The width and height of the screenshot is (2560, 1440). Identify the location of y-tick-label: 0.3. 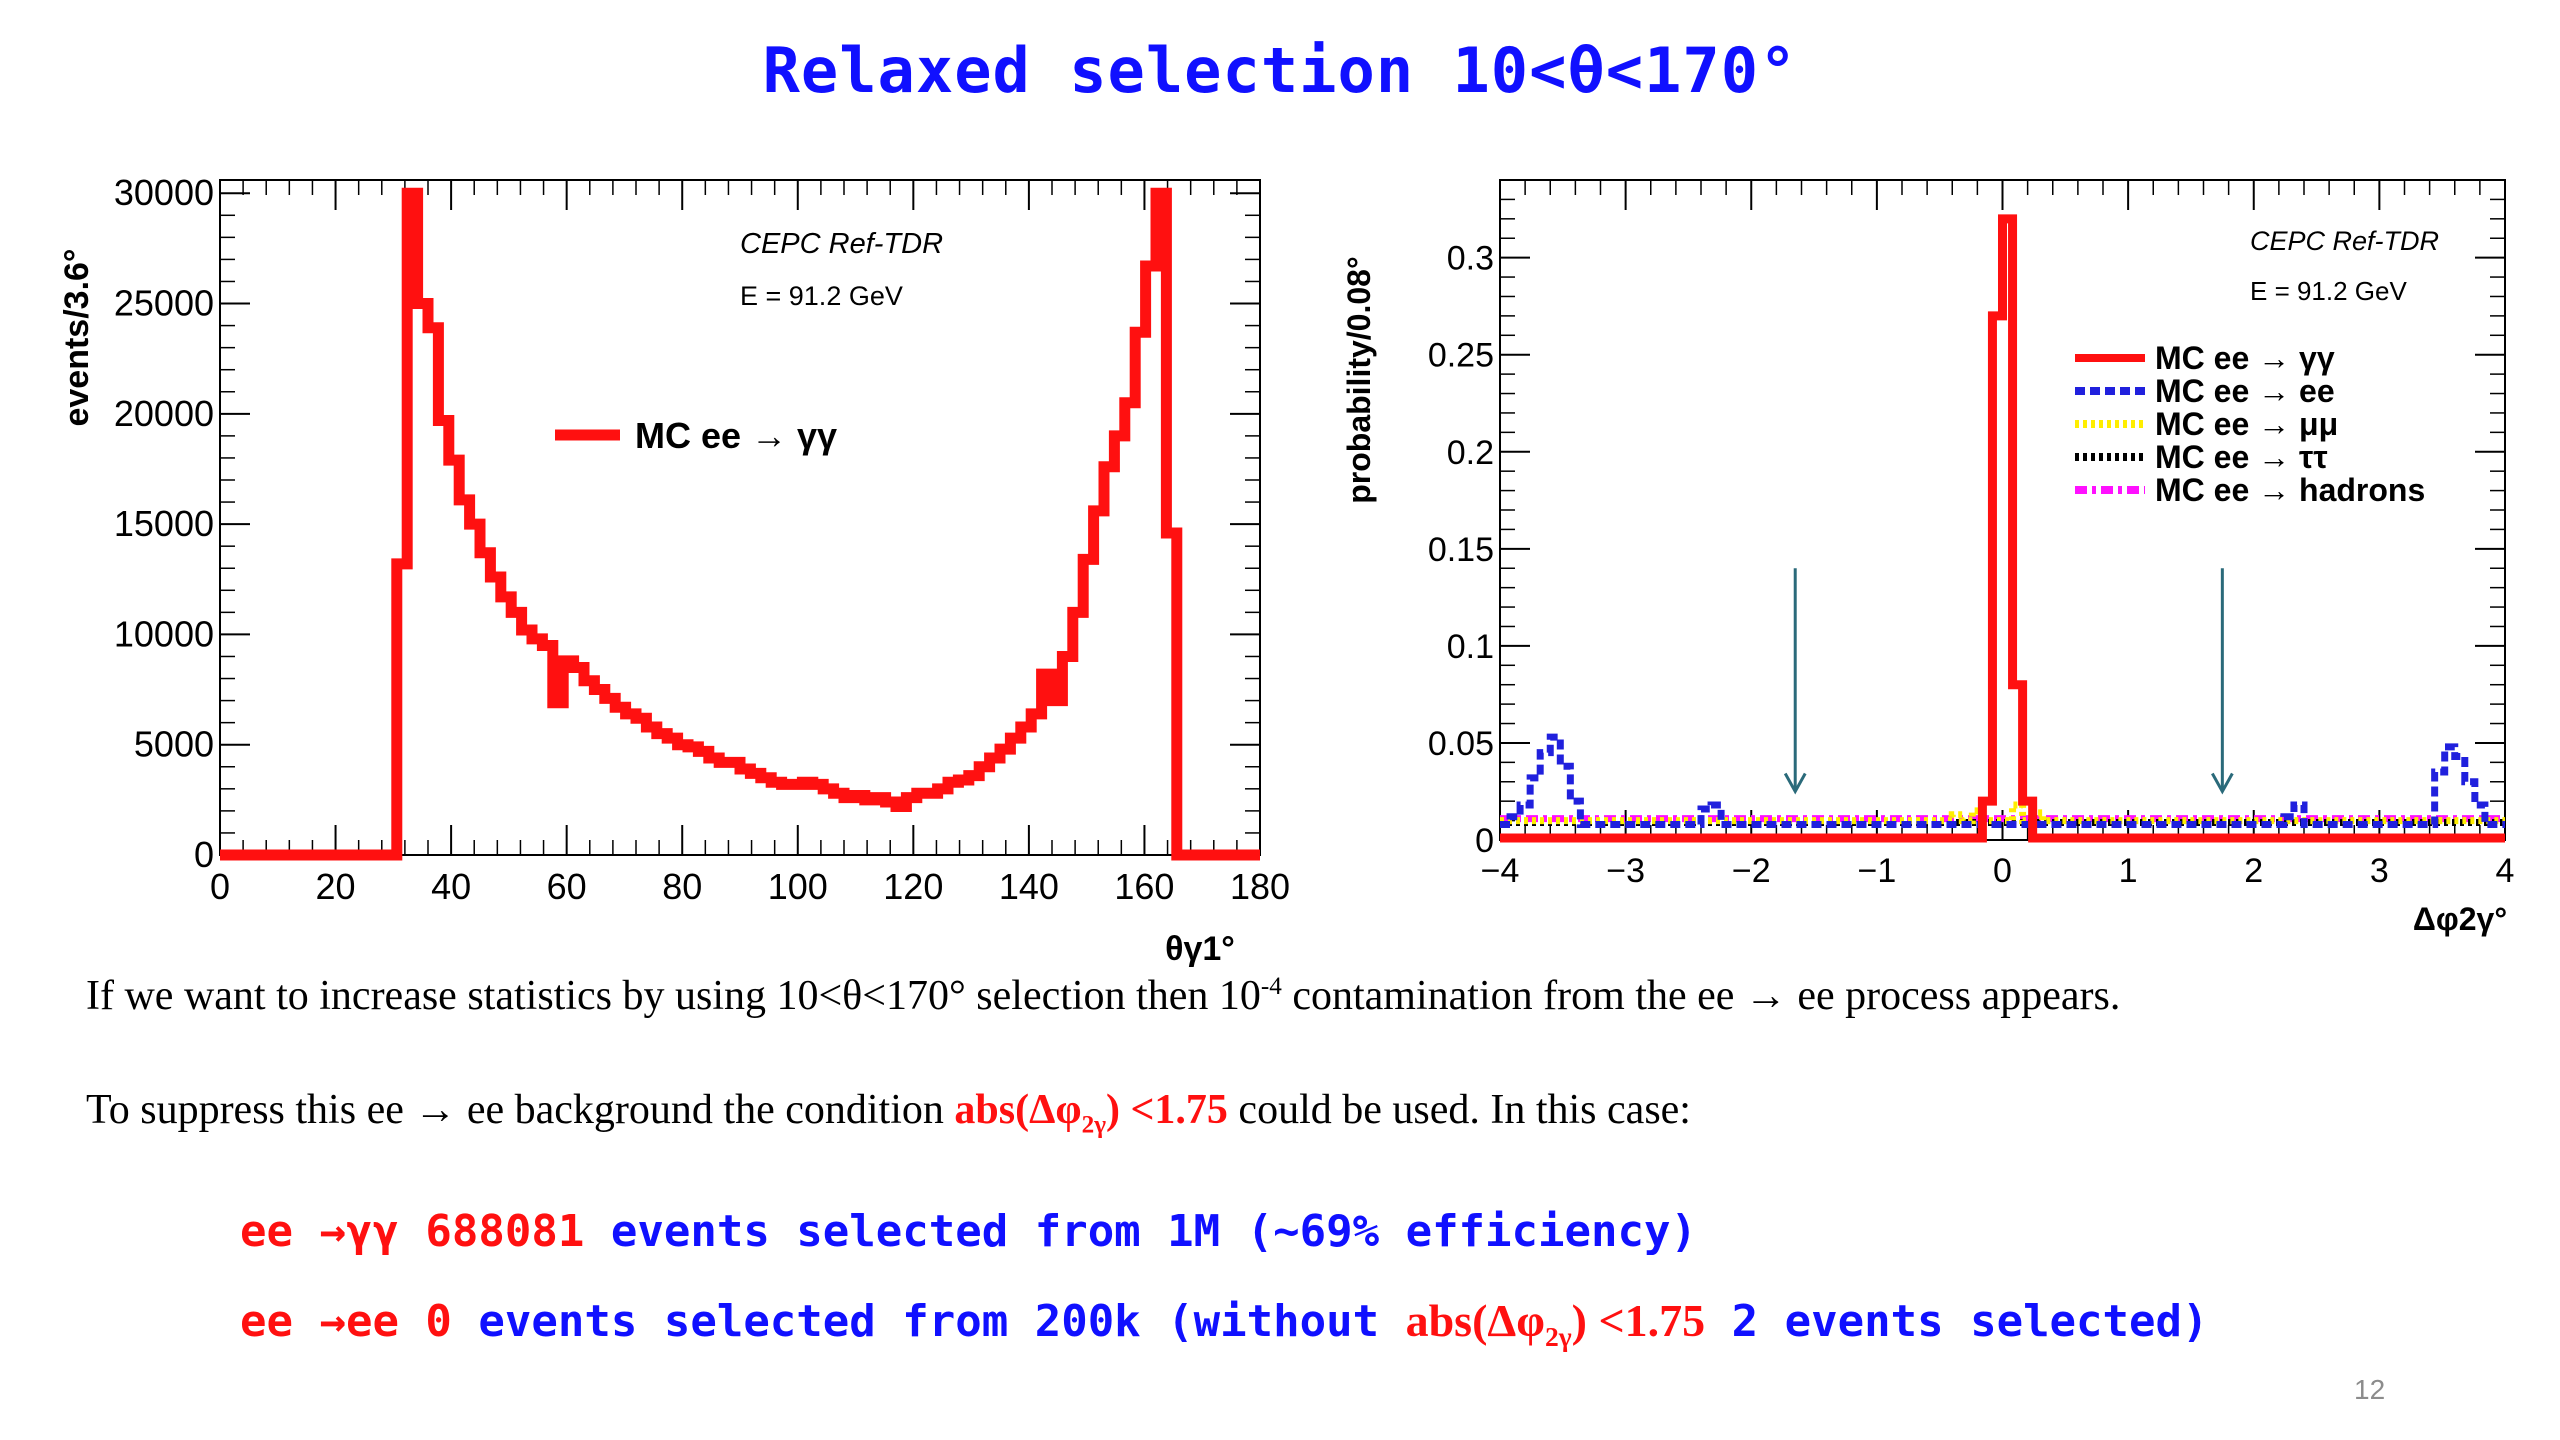
(1470, 259).